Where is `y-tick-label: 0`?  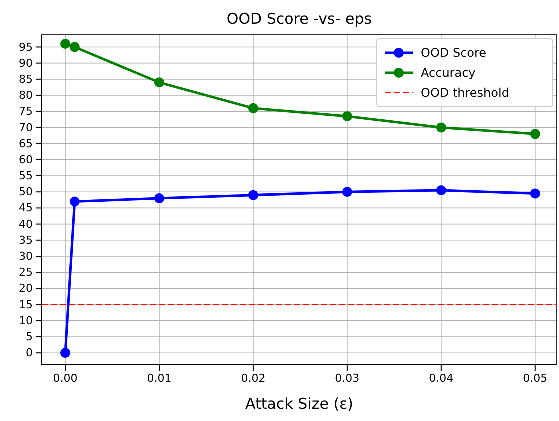 y-tick-label: 0 is located at coordinates (29, 353).